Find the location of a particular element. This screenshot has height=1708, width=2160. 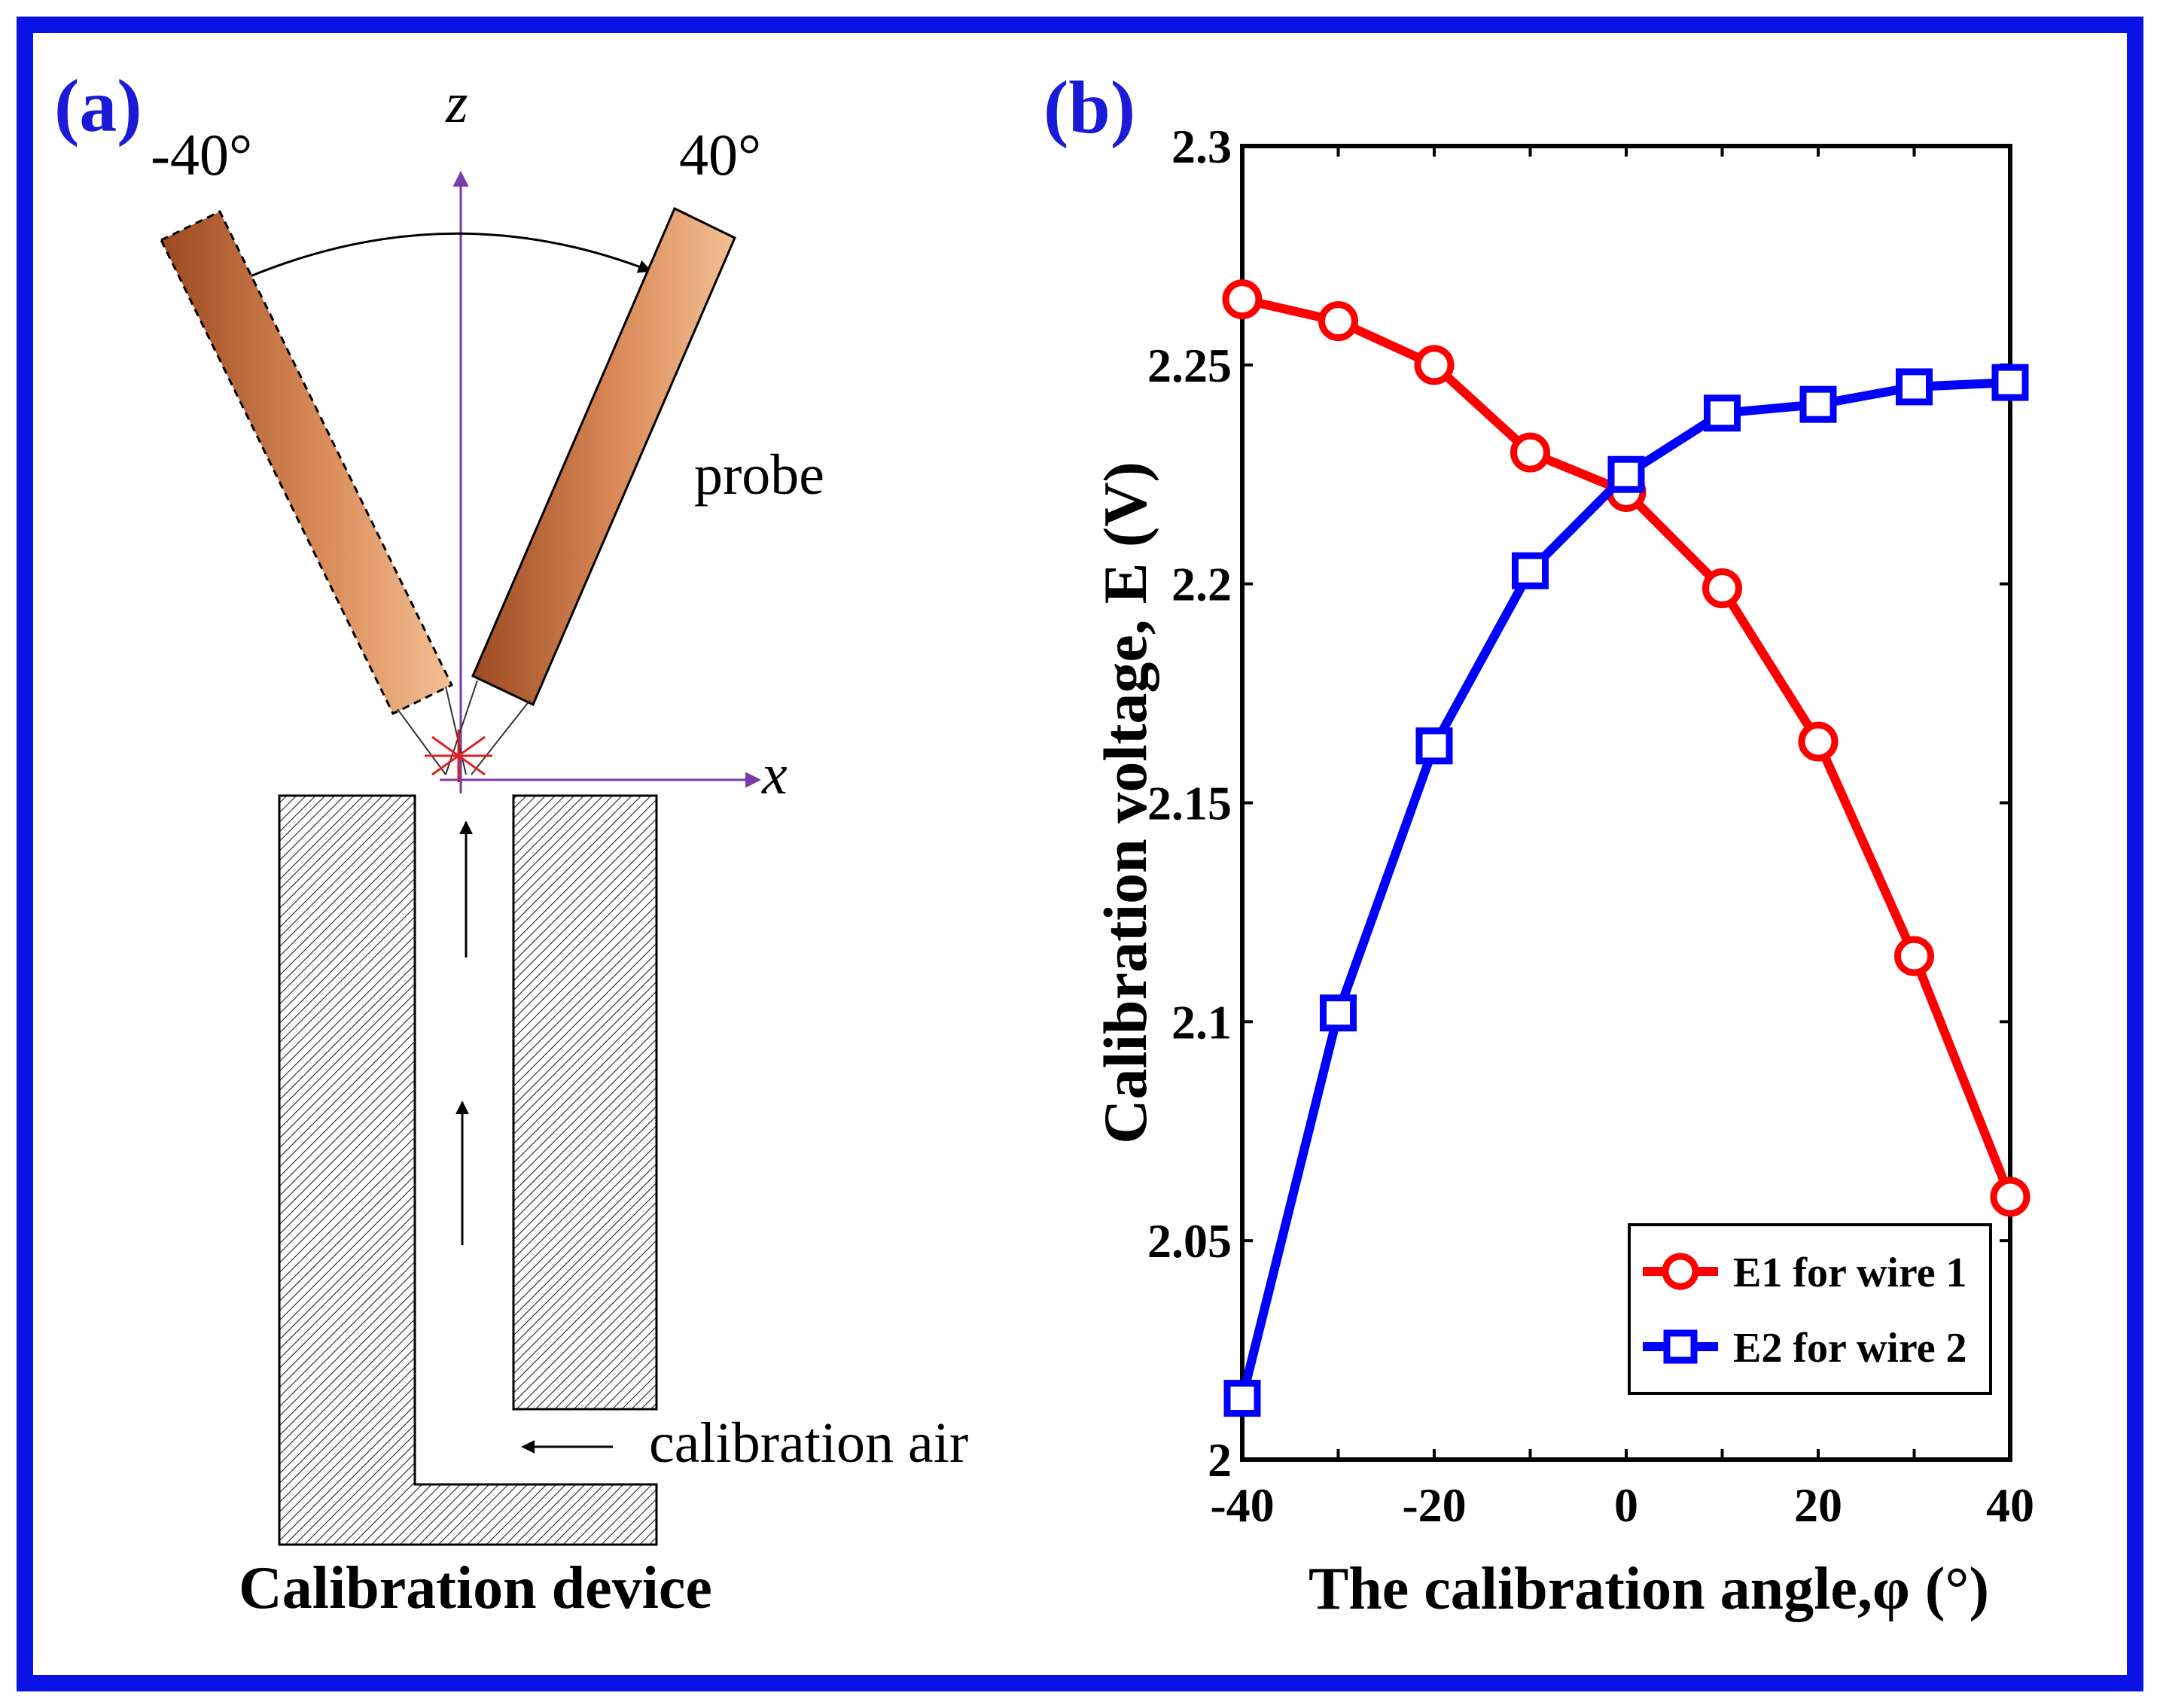

x-tick-label: -20 is located at coordinates (1434, 1505).